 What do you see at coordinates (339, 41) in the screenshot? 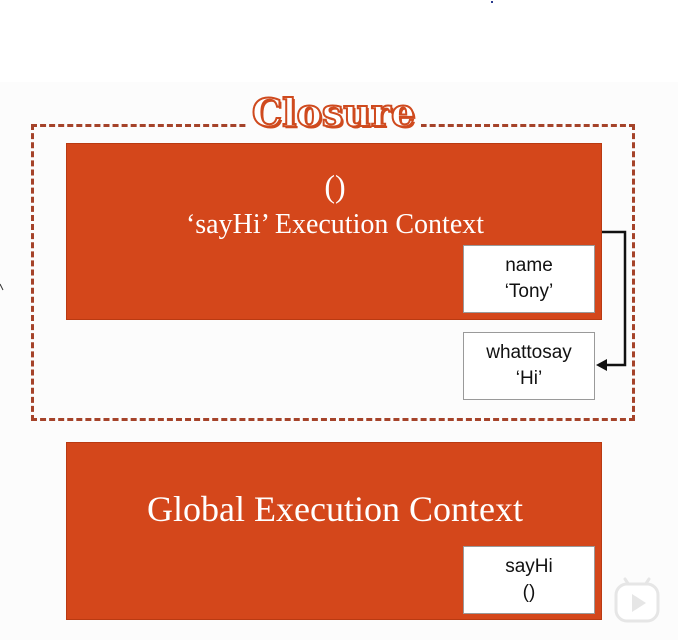
I see `slide-top-area` at bounding box center [339, 41].